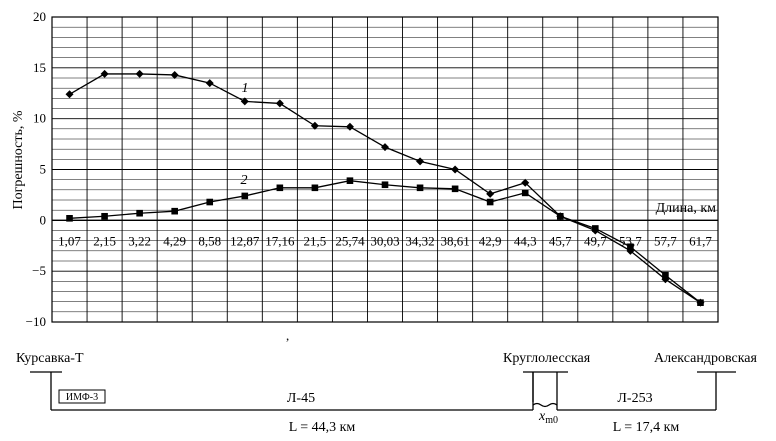 The width and height of the screenshot is (776, 441). I want to click on x-category-label: 57,7, so click(665, 240).